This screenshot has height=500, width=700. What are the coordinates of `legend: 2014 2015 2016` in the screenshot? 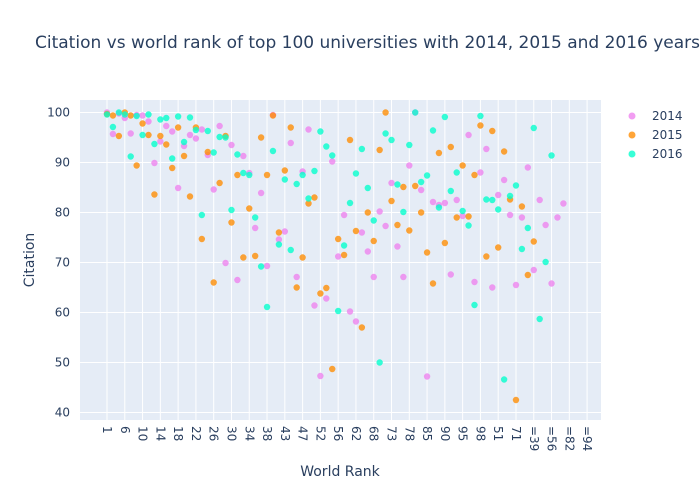 It's located at (655, 135).